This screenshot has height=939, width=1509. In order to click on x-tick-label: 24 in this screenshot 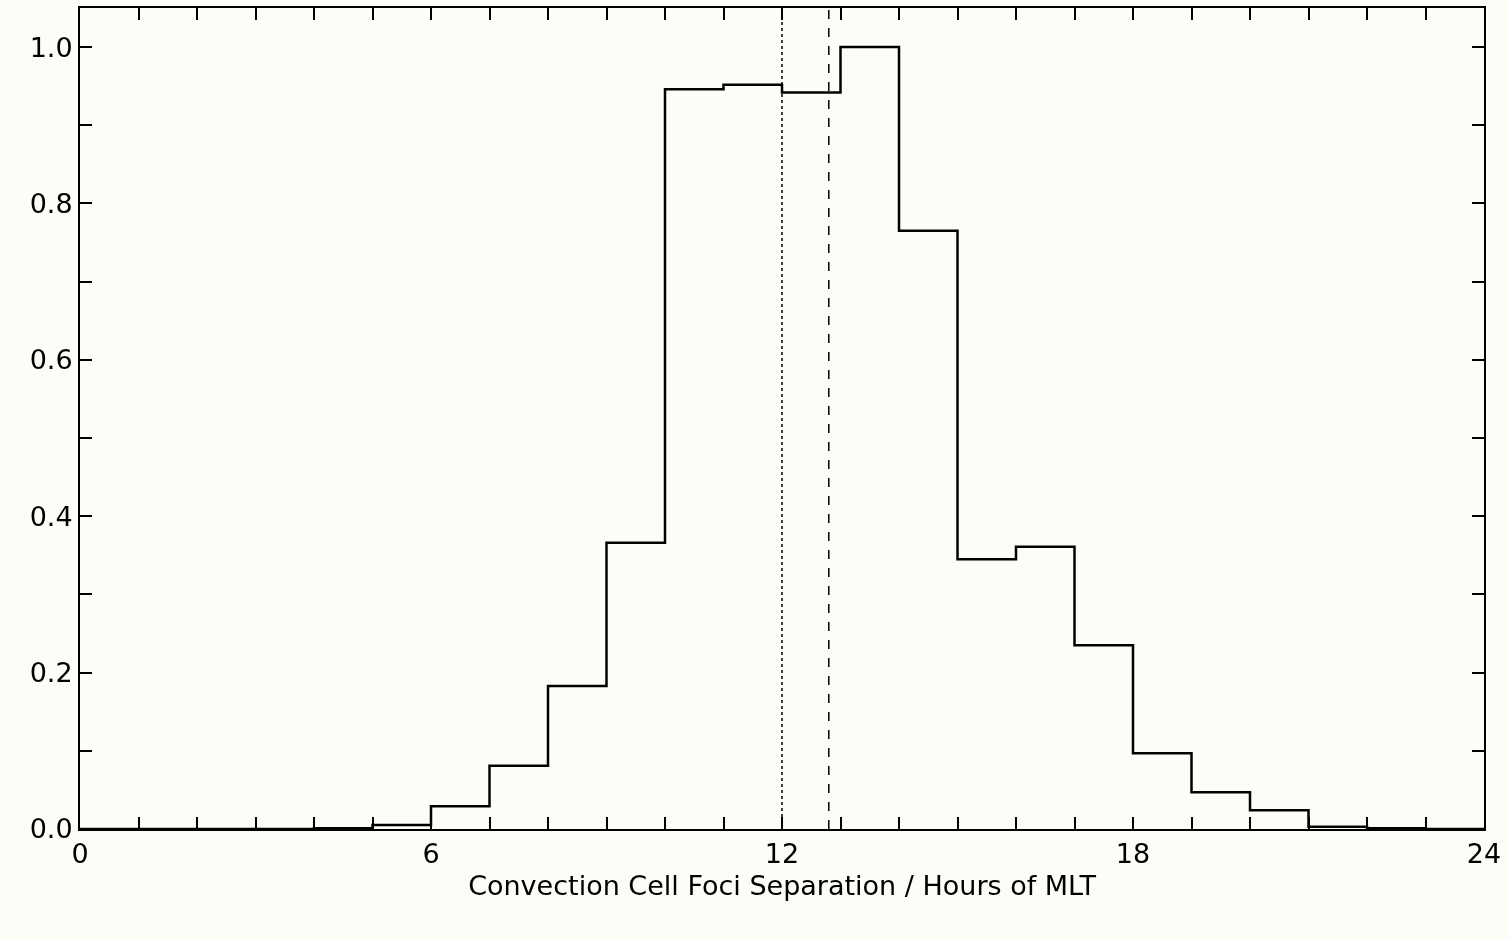, I will do `click(1484, 854)`.